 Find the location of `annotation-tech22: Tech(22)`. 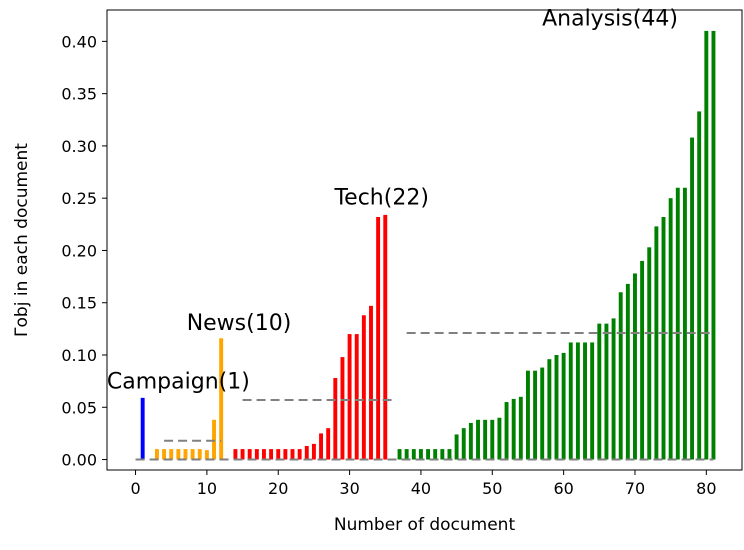

annotation-tech22: Tech(22) is located at coordinates (380, 197).